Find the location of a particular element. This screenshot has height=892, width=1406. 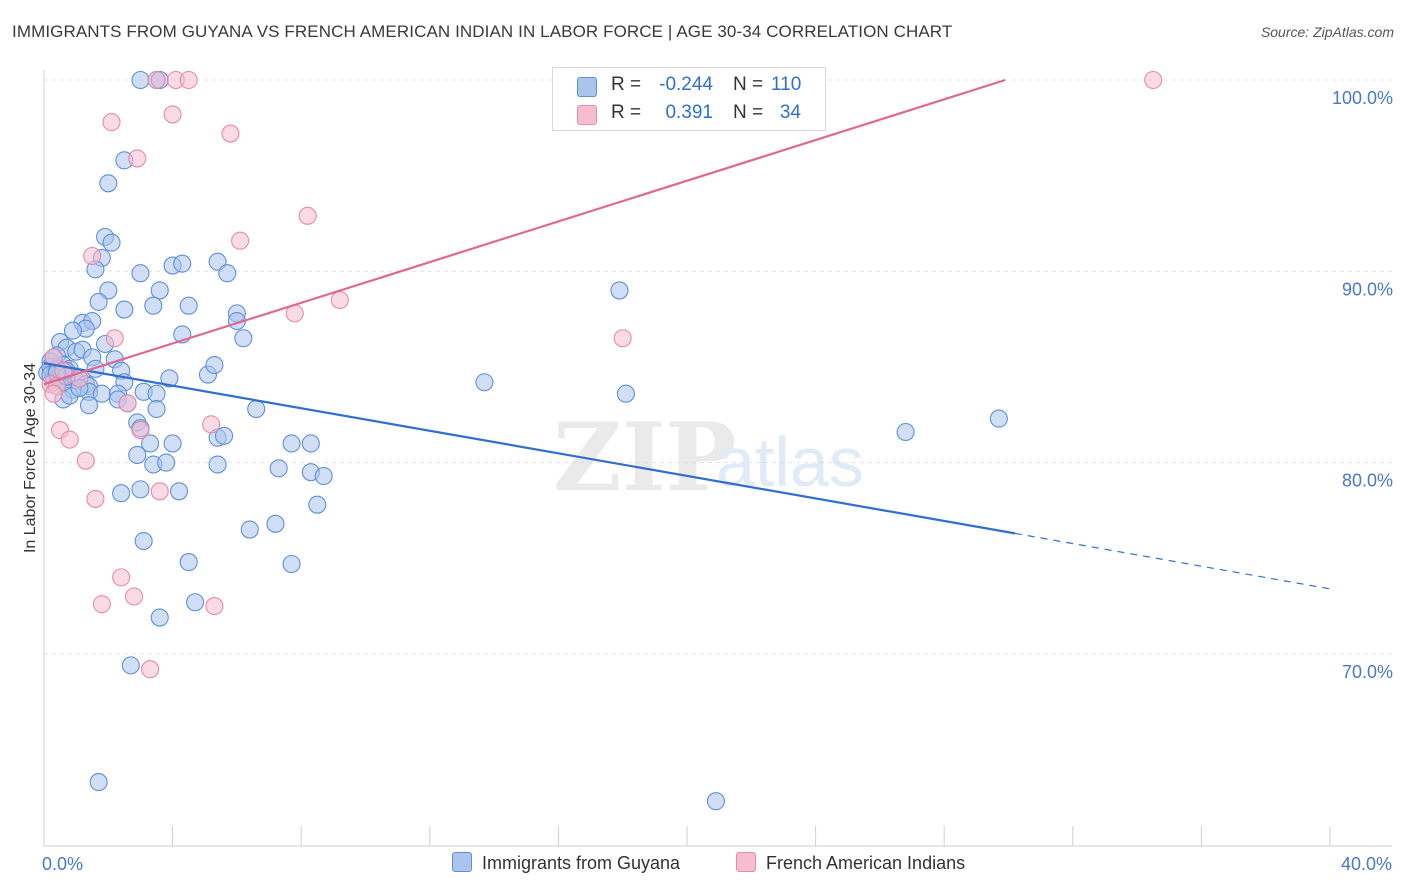

legend-row-guyana: R = -0.244 N = 110 is located at coordinates (689, 86).